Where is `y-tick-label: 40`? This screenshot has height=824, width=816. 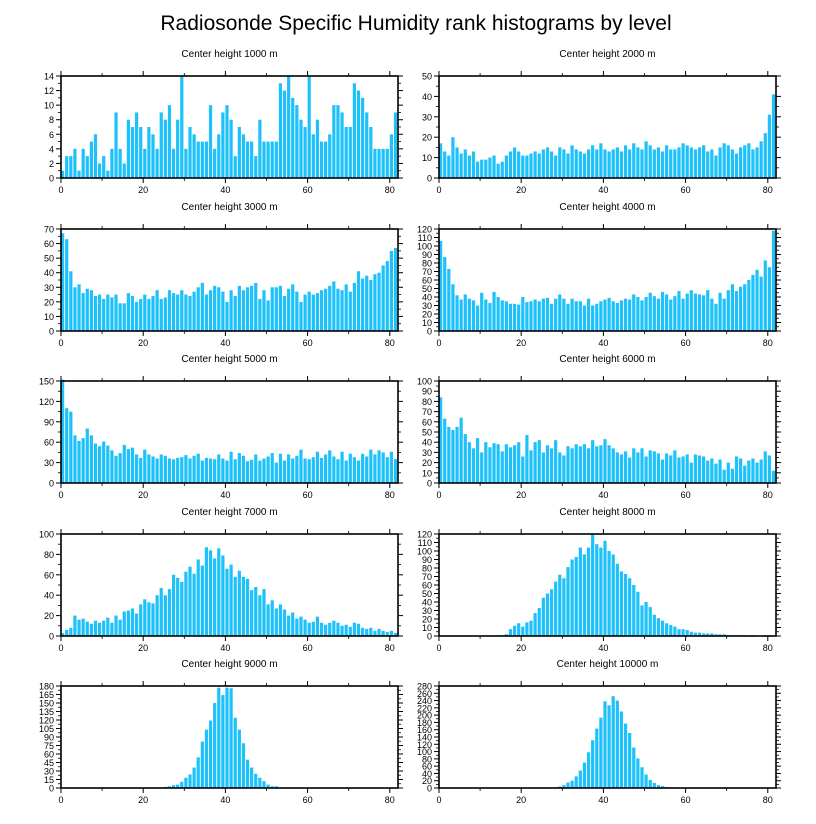
y-tick-label: 40 is located at coordinates (427, 298).